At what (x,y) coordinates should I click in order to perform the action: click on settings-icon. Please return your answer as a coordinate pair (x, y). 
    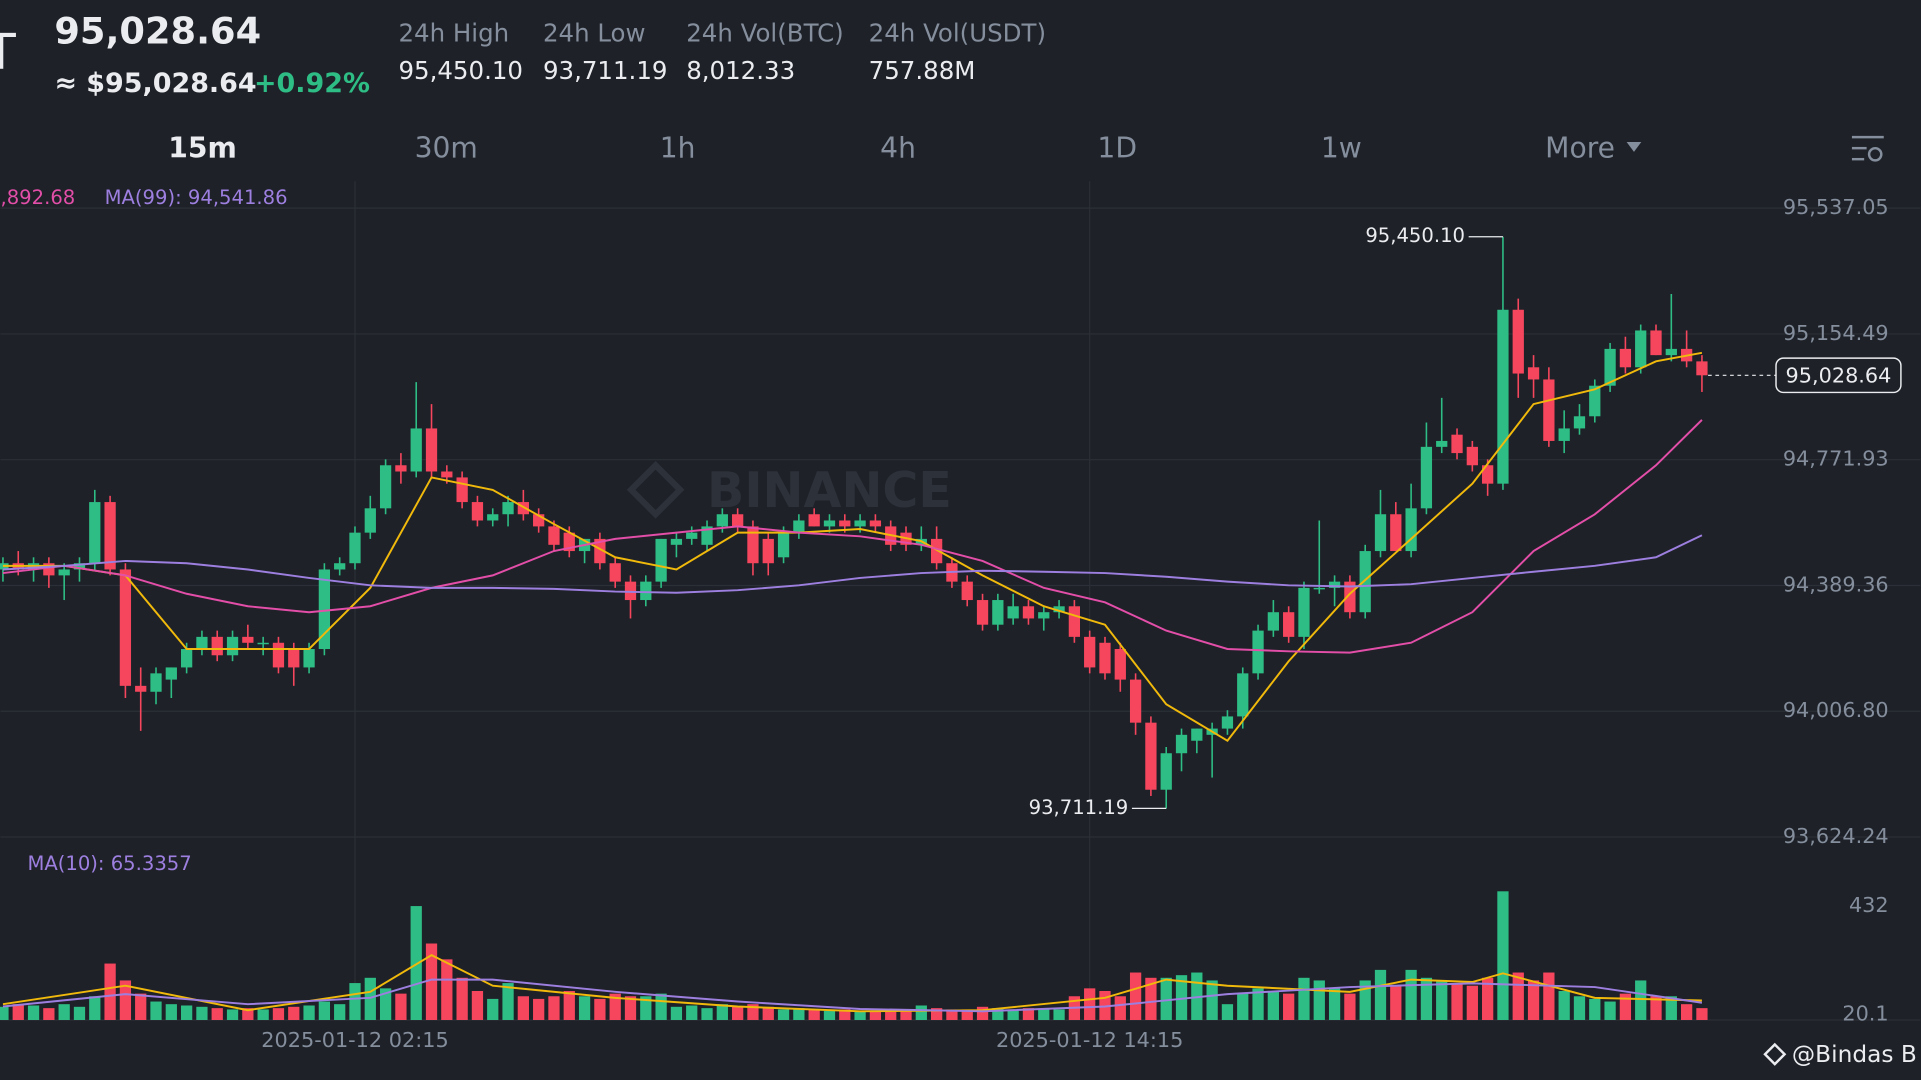
    Looking at the image, I should click on (1867, 148).